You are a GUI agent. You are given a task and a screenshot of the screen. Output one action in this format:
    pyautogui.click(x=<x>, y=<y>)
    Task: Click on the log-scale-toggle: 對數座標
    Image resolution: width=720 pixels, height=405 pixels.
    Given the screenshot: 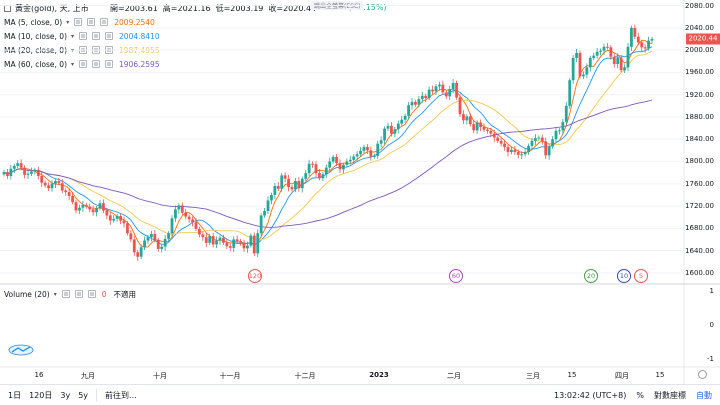 What is the action you would take?
    pyautogui.click(x=670, y=395)
    